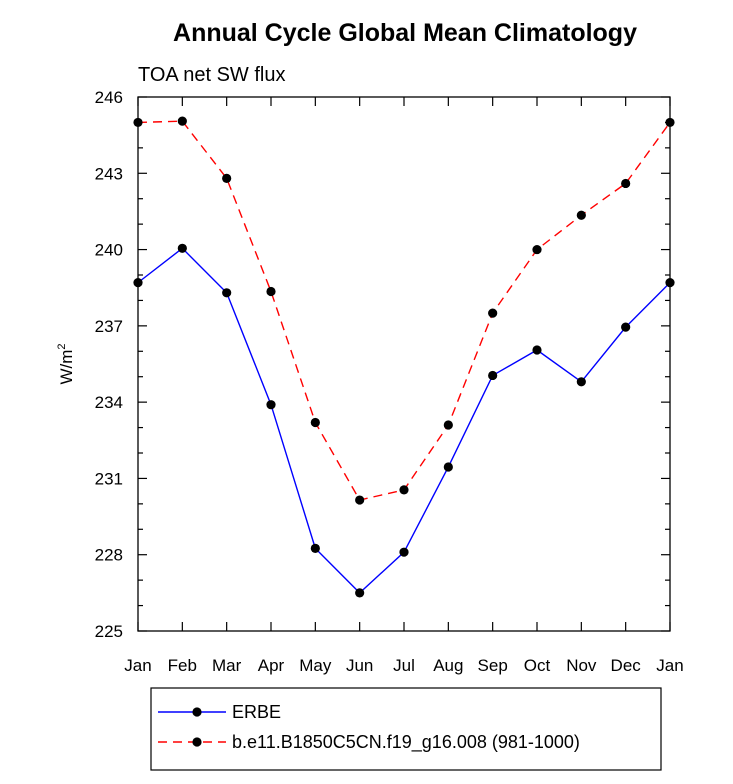  Describe the element at coordinates (66, 367) in the screenshot. I see `y-axis-label-base: W/m` at that location.